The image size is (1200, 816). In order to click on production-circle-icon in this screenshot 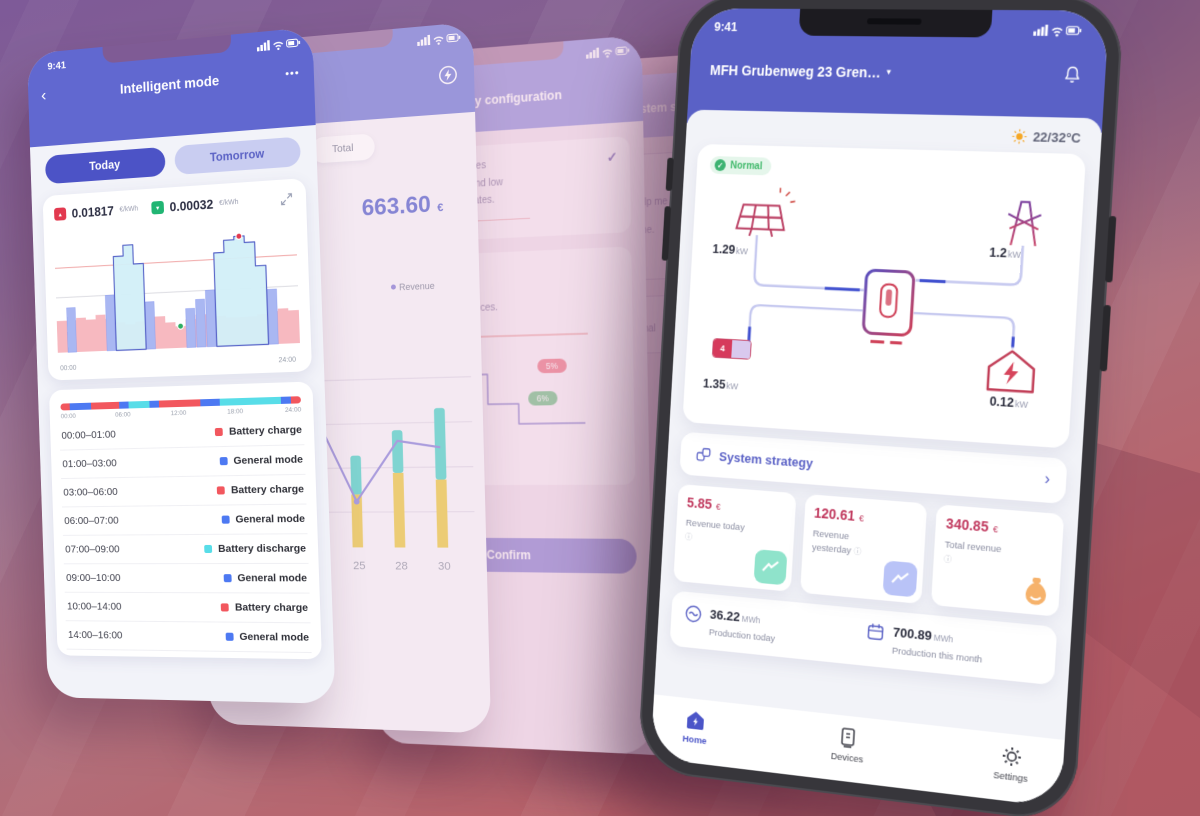, I will do `click(693, 613)`.